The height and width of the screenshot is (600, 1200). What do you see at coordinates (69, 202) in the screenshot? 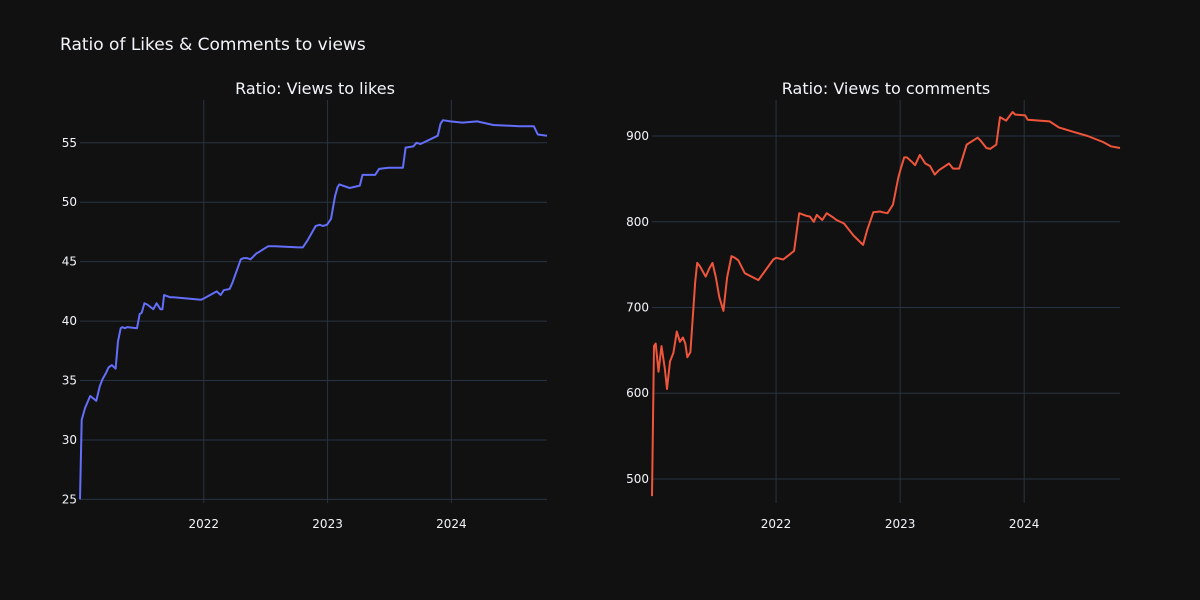
I see `y-tick-label: 50` at bounding box center [69, 202].